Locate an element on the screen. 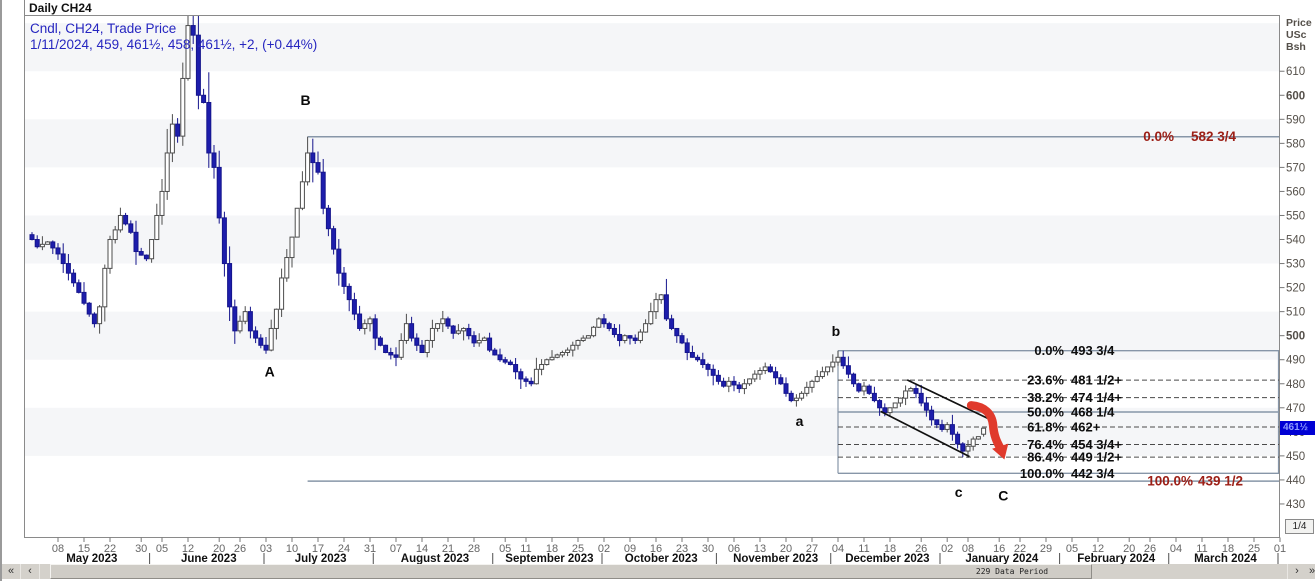 The image size is (1315, 581). date-tick-label: 29 is located at coordinates (1046, 549).